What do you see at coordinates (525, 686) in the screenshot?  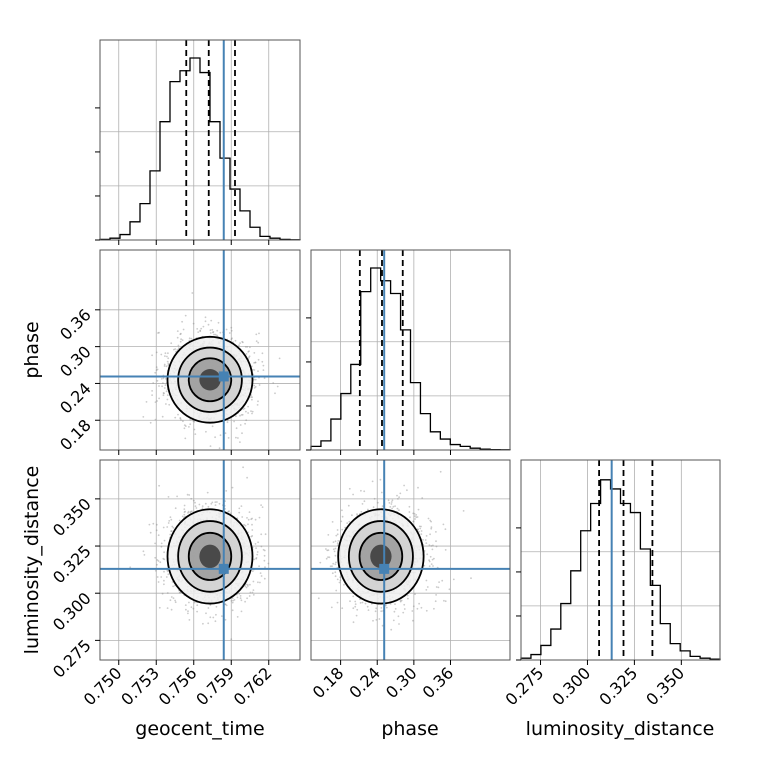 I see `x-tick-label-luminosity_distance: 0.275` at bounding box center [525, 686].